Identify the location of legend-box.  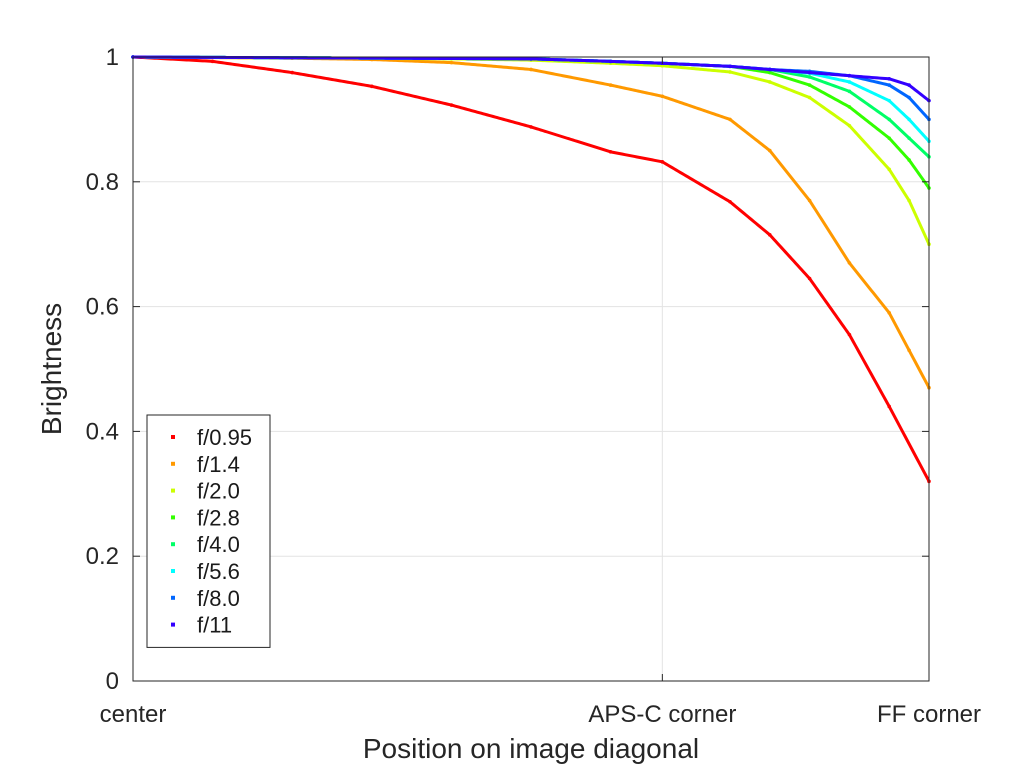
(208, 531).